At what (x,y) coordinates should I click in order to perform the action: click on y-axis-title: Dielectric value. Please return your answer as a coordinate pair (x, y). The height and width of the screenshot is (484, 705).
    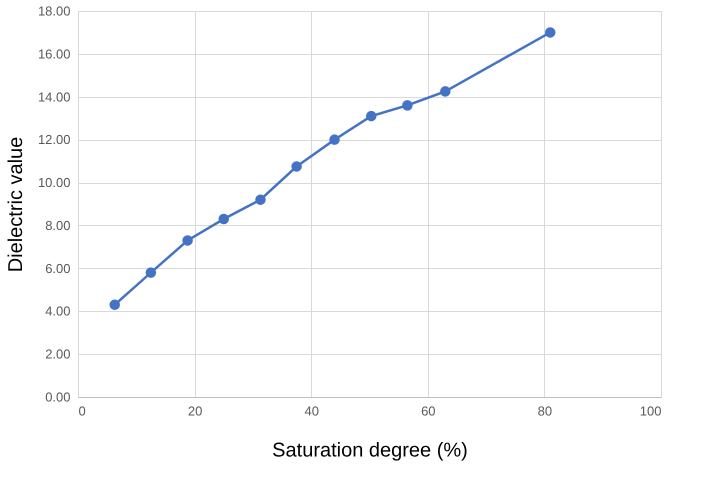
    Looking at the image, I should click on (15, 204).